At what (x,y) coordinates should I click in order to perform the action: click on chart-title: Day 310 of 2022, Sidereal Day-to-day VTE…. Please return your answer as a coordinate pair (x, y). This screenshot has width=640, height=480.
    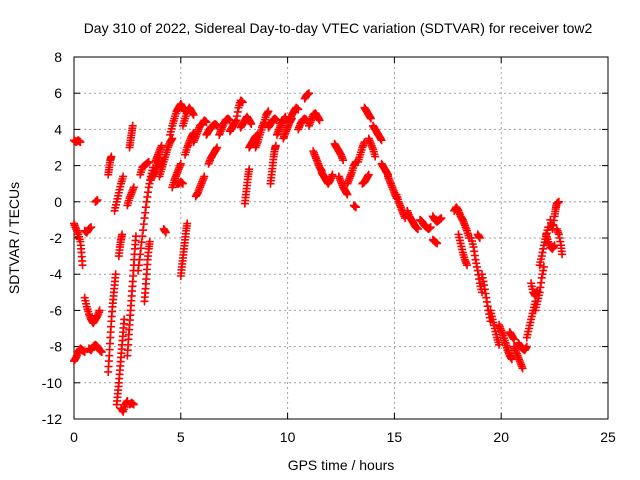
    Looking at the image, I should click on (338, 28).